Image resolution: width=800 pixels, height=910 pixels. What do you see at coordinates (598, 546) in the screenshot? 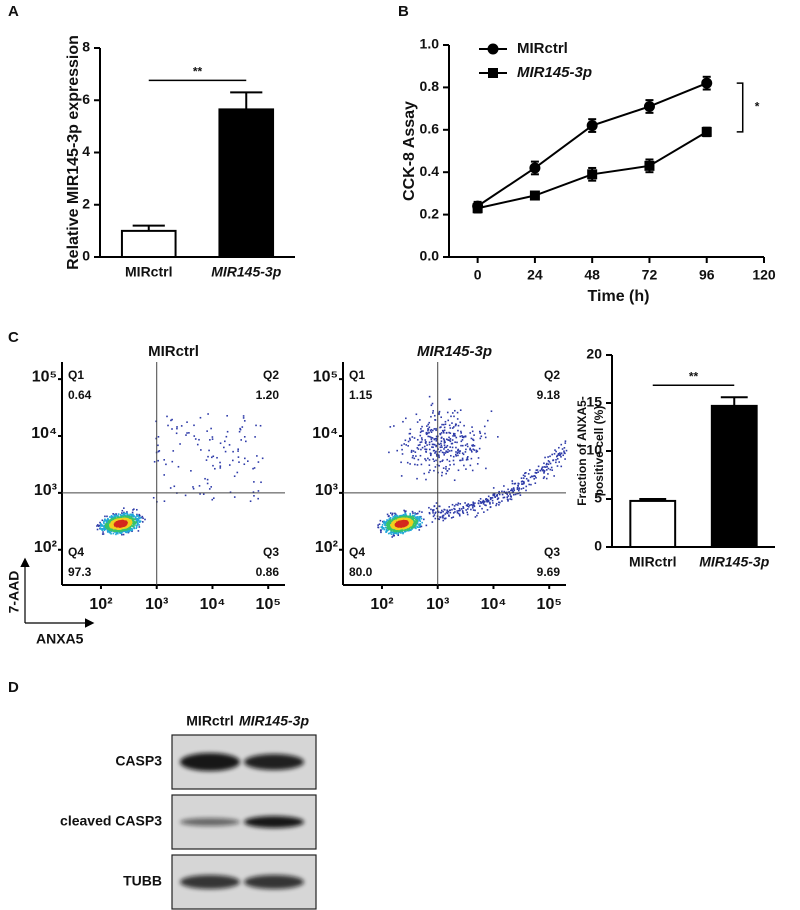
I see `y-tick-label: 0` at bounding box center [598, 546].